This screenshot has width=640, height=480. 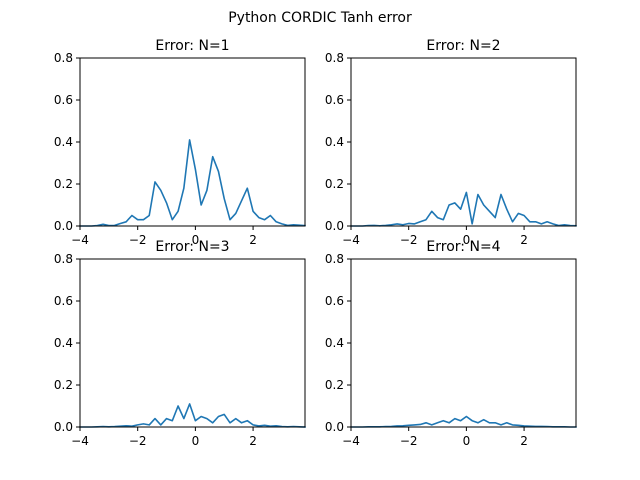 What do you see at coordinates (320, 18) in the screenshot?
I see `figure-title: Python CORDIC Tanh error` at bounding box center [320, 18].